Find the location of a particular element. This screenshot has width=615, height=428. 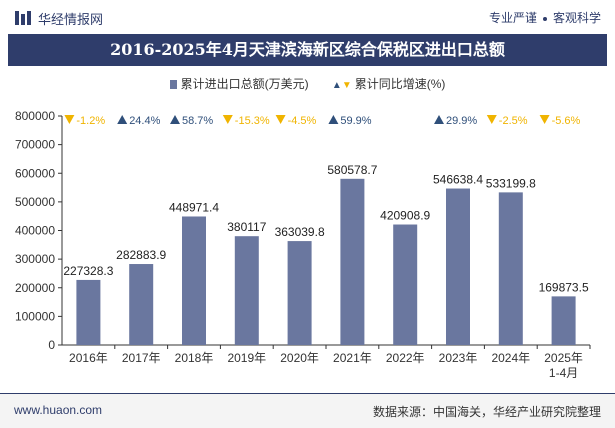

x-tick-label: 2022年 is located at coordinates (405, 358).